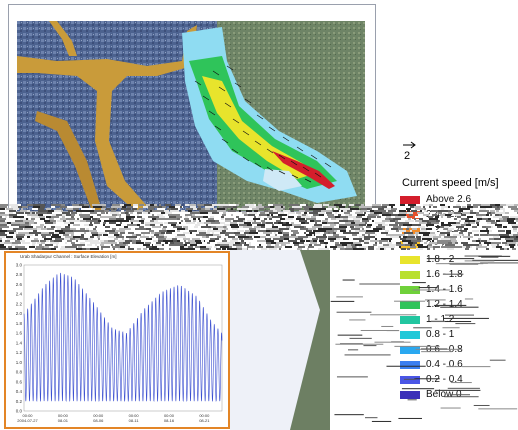  I want to click on legend-row: Below 0, so click(455, 394).